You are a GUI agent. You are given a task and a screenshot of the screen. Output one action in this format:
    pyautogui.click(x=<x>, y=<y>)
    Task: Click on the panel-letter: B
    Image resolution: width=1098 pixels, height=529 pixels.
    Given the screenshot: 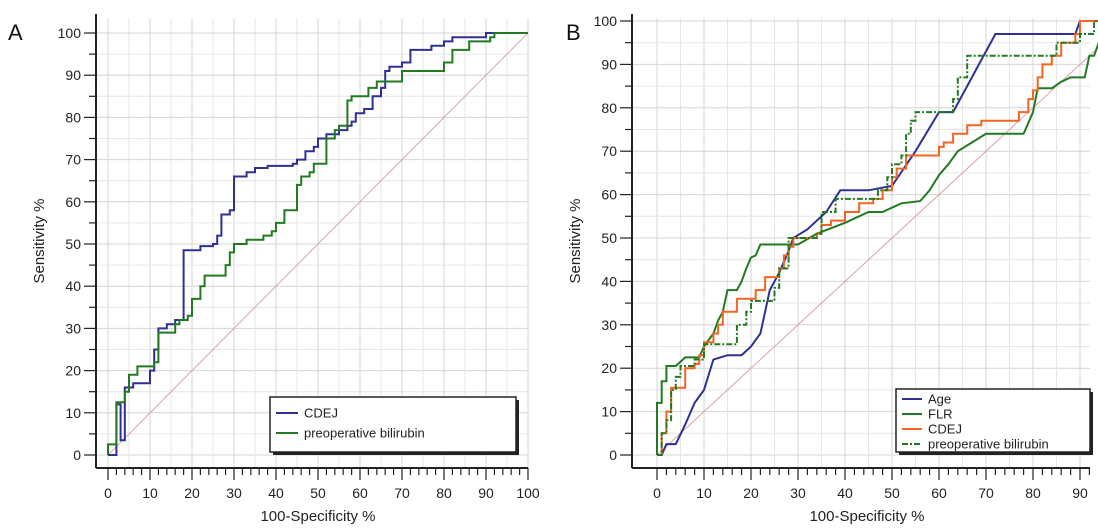 What is the action you would take?
    pyautogui.click(x=573, y=32)
    